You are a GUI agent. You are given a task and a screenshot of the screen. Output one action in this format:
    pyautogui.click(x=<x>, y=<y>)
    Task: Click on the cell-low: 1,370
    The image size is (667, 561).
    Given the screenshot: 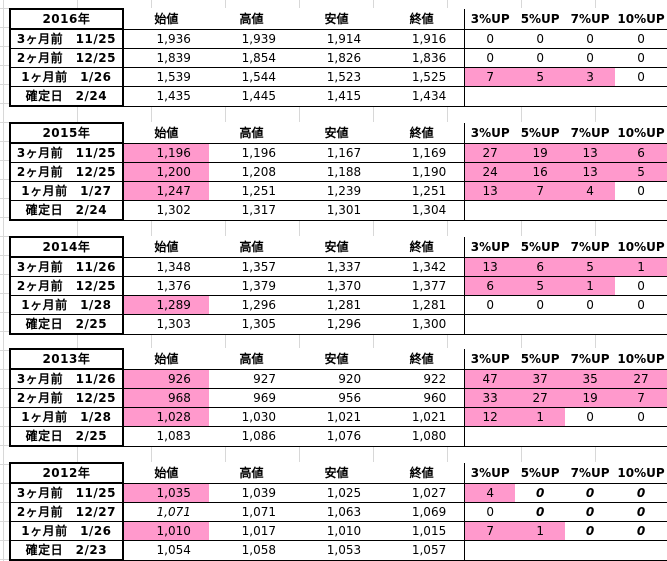 What is the action you would take?
    pyautogui.click(x=337, y=286)
    